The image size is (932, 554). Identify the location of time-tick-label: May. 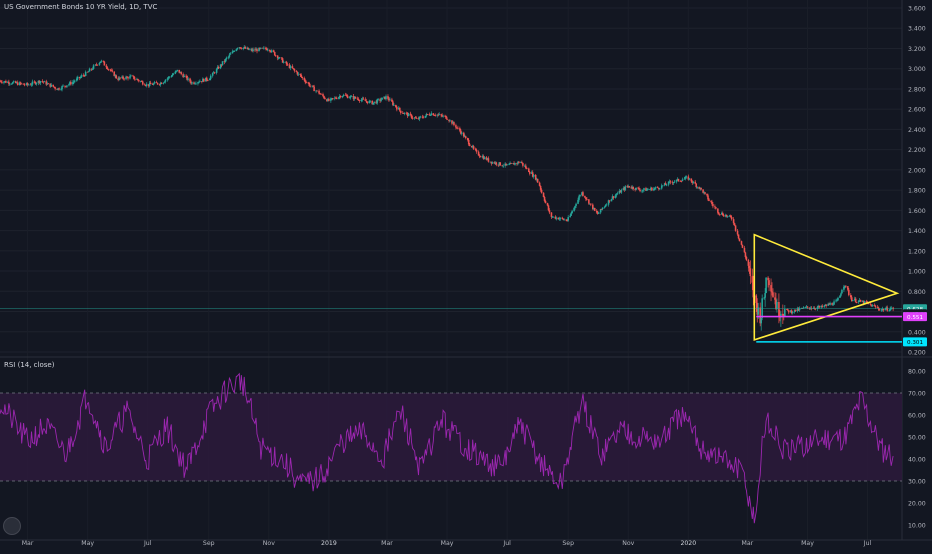
(87, 543).